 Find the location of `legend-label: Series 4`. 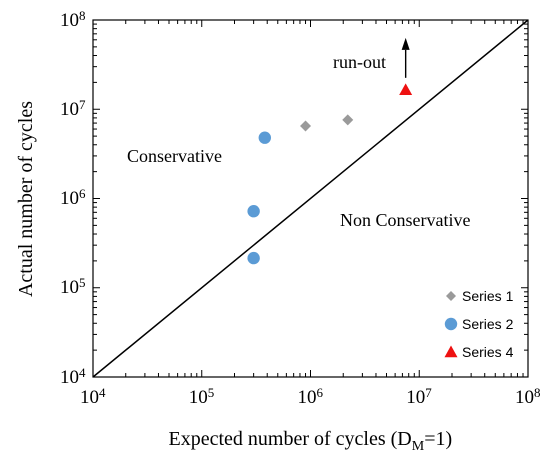

legend-label: Series 4 is located at coordinates (488, 352).